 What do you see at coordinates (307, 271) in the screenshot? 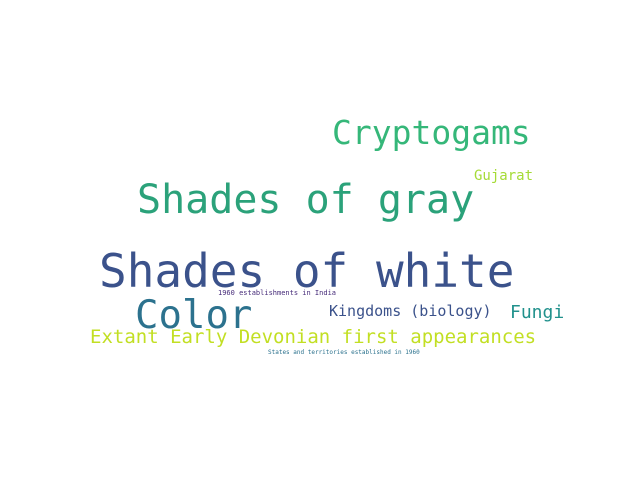
I see `word-shades-of-white: Shades of white` at bounding box center [307, 271].